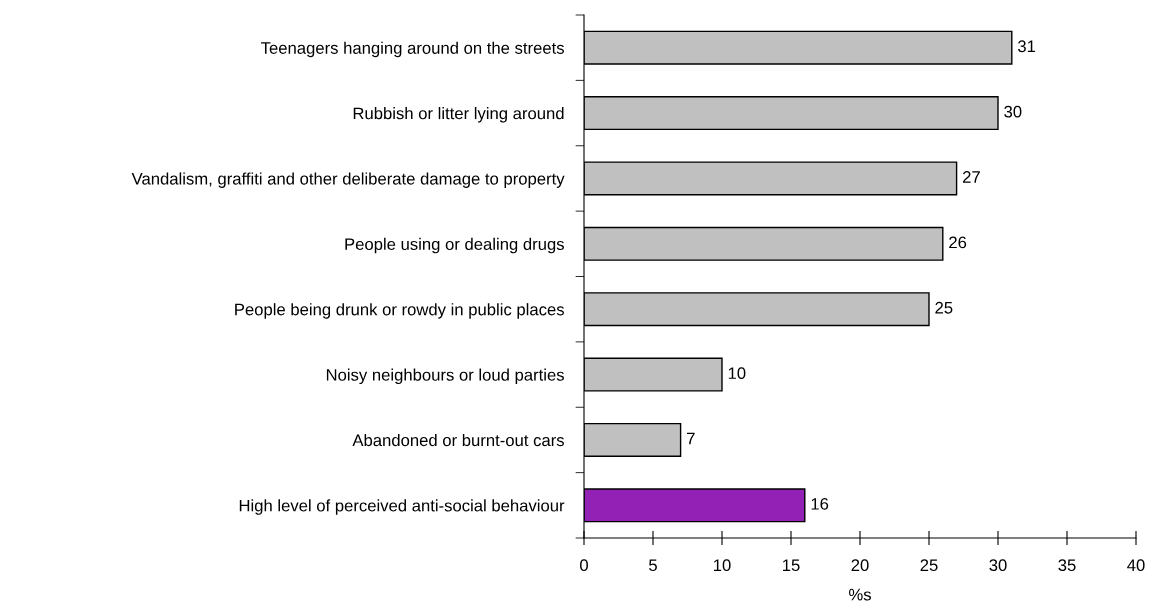 Image resolution: width=1152 pixels, height=615 pixels. I want to click on y-tick-label: Abandoned or burnt-out cars, so click(458, 440).